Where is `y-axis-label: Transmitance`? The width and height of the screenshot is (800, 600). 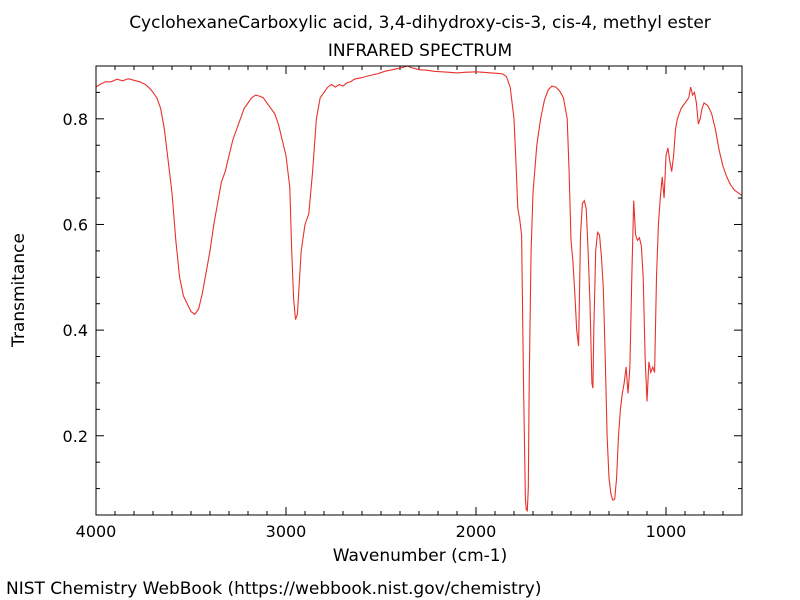 y-axis-label: Transmitance is located at coordinates (19, 290).